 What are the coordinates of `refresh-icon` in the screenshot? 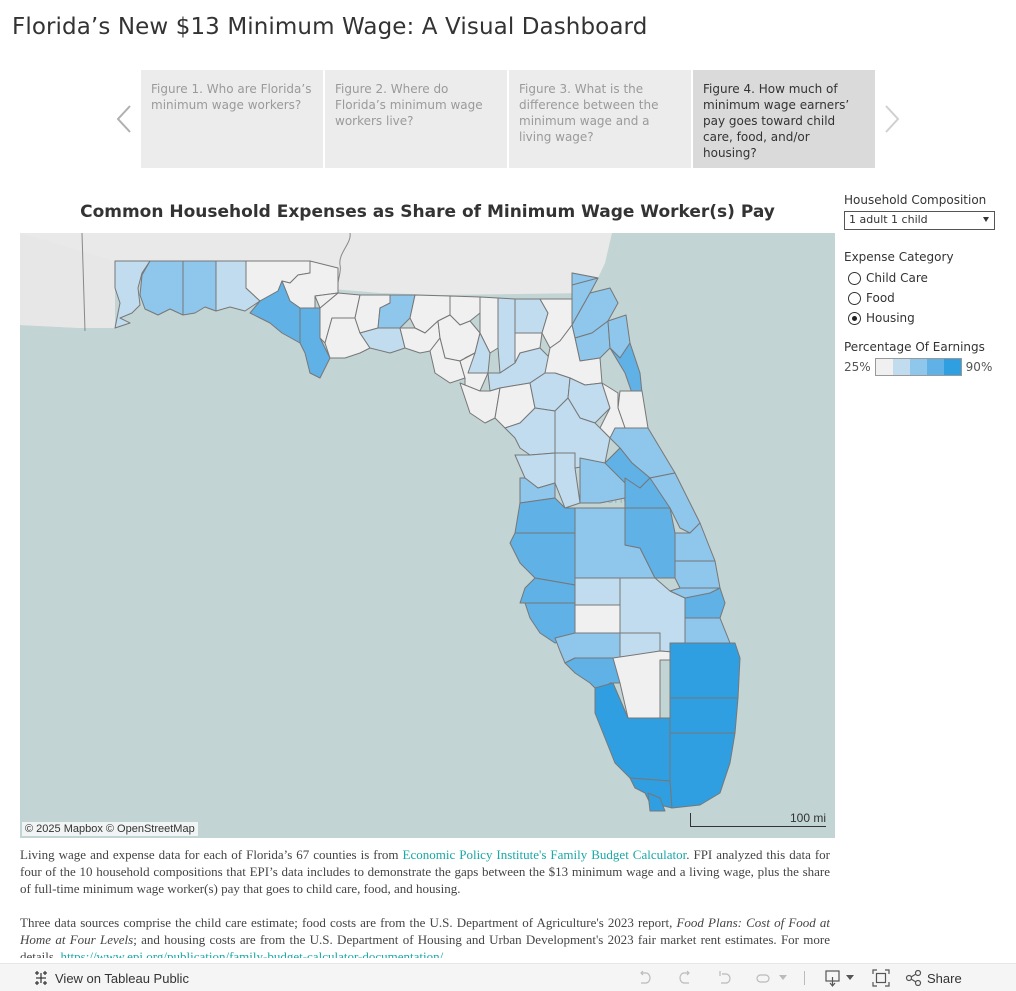 It's located at (763, 978).